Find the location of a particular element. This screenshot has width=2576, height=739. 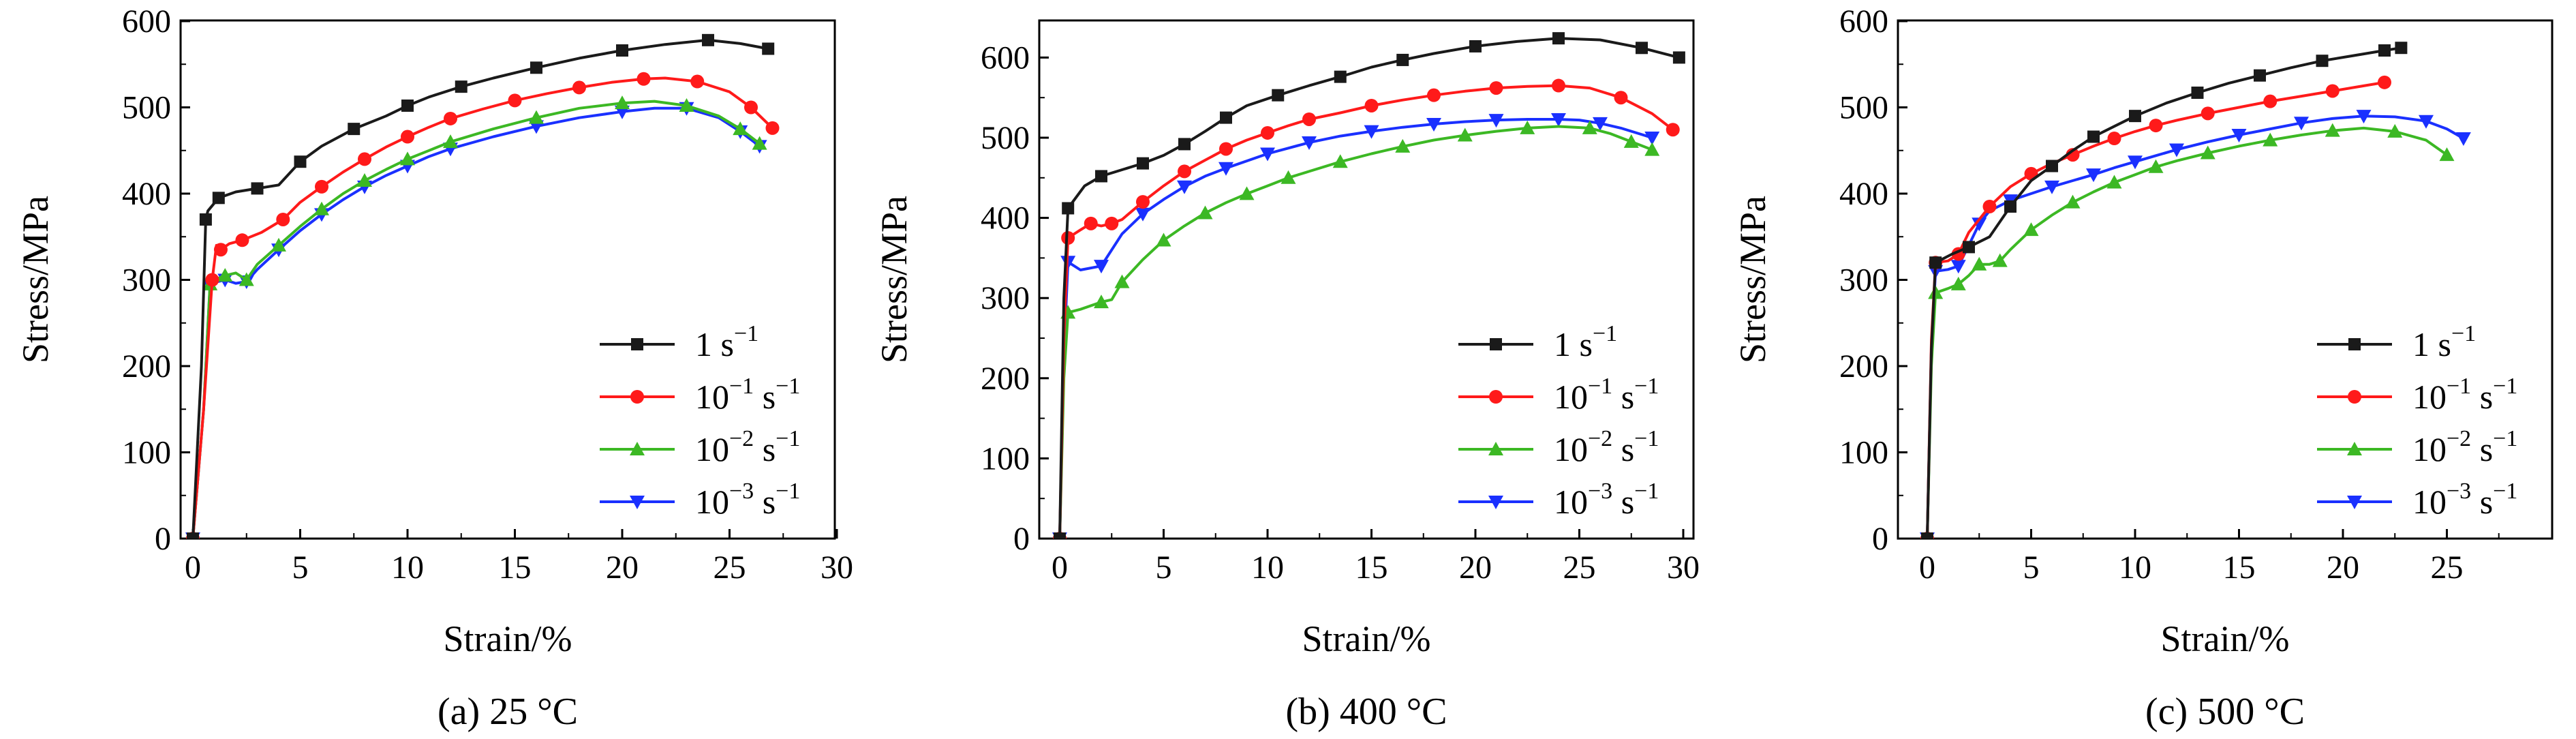

panel-caption: (b) 400 °C is located at coordinates (1366, 712).